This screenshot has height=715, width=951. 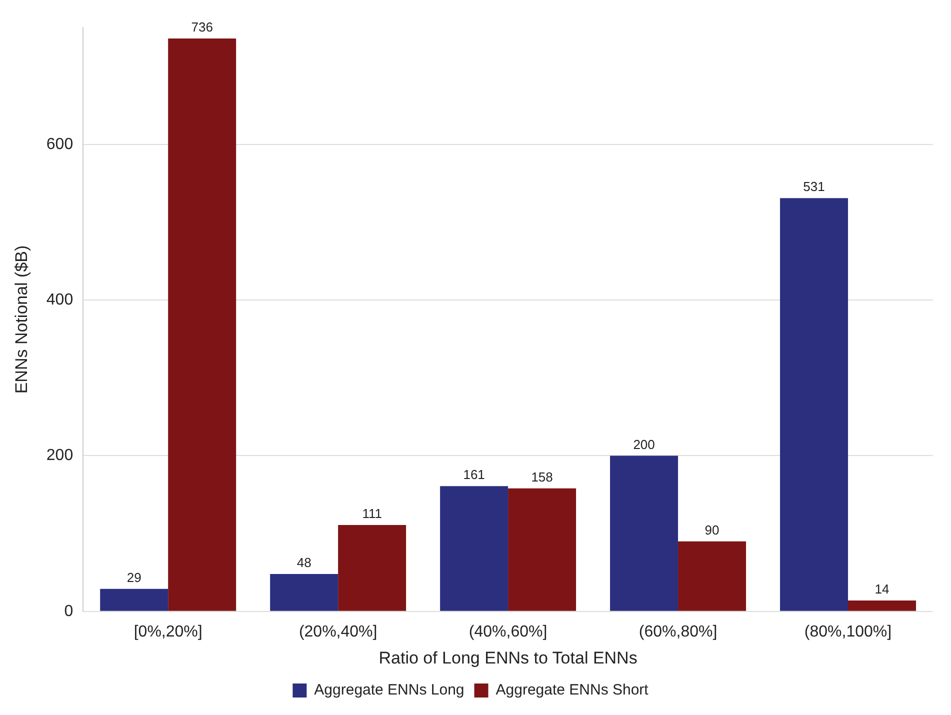 I want to click on x-axis-title: Ratio of Long ENNs to Total ENNs, so click(x=508, y=658).